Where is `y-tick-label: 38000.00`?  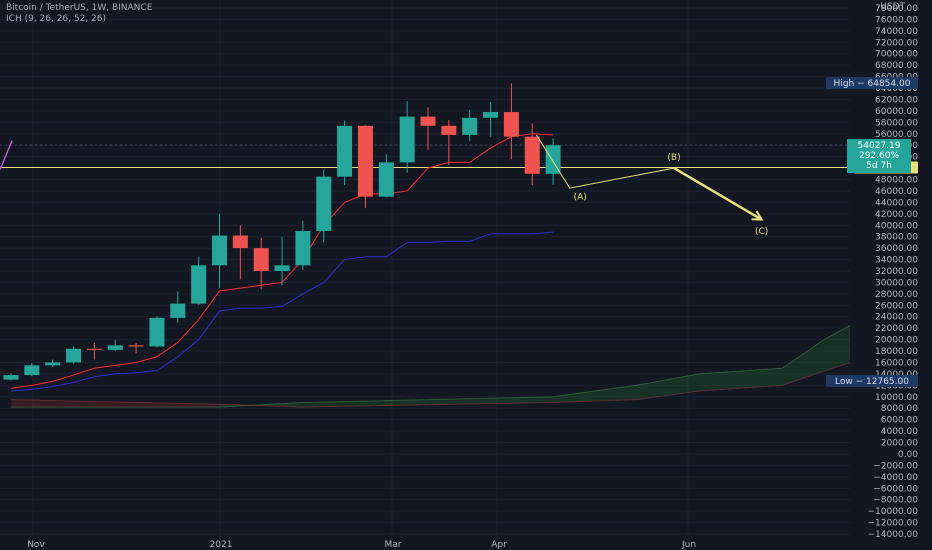 y-tick-label: 38000.00 is located at coordinates (896, 238).